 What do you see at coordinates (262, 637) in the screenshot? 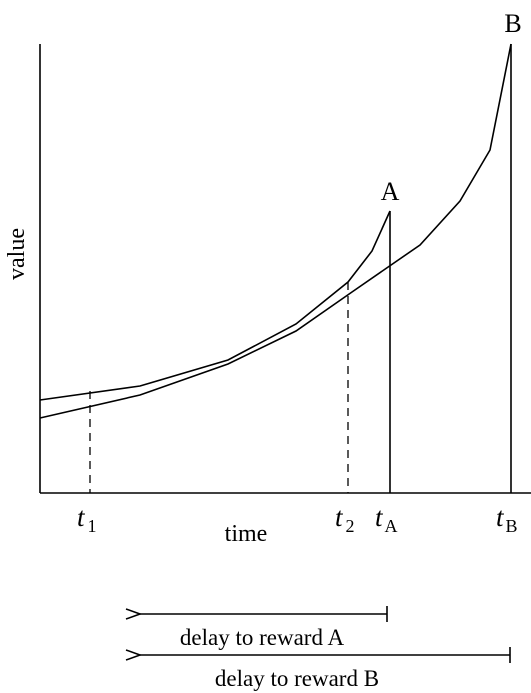
I see `delay-a-caption: delay to reward A` at bounding box center [262, 637].